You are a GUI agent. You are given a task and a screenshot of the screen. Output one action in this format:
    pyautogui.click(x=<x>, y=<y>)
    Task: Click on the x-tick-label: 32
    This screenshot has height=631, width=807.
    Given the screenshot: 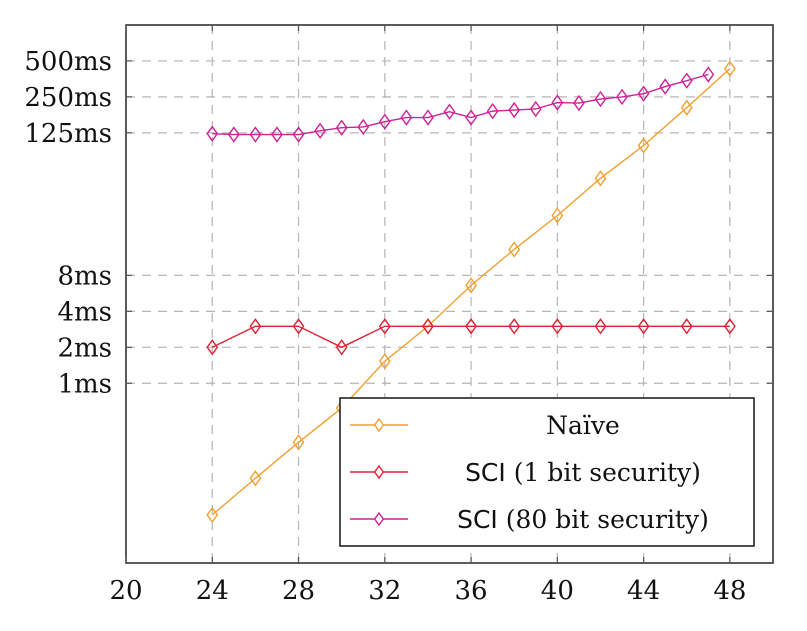 What is the action you would take?
    pyautogui.click(x=384, y=591)
    